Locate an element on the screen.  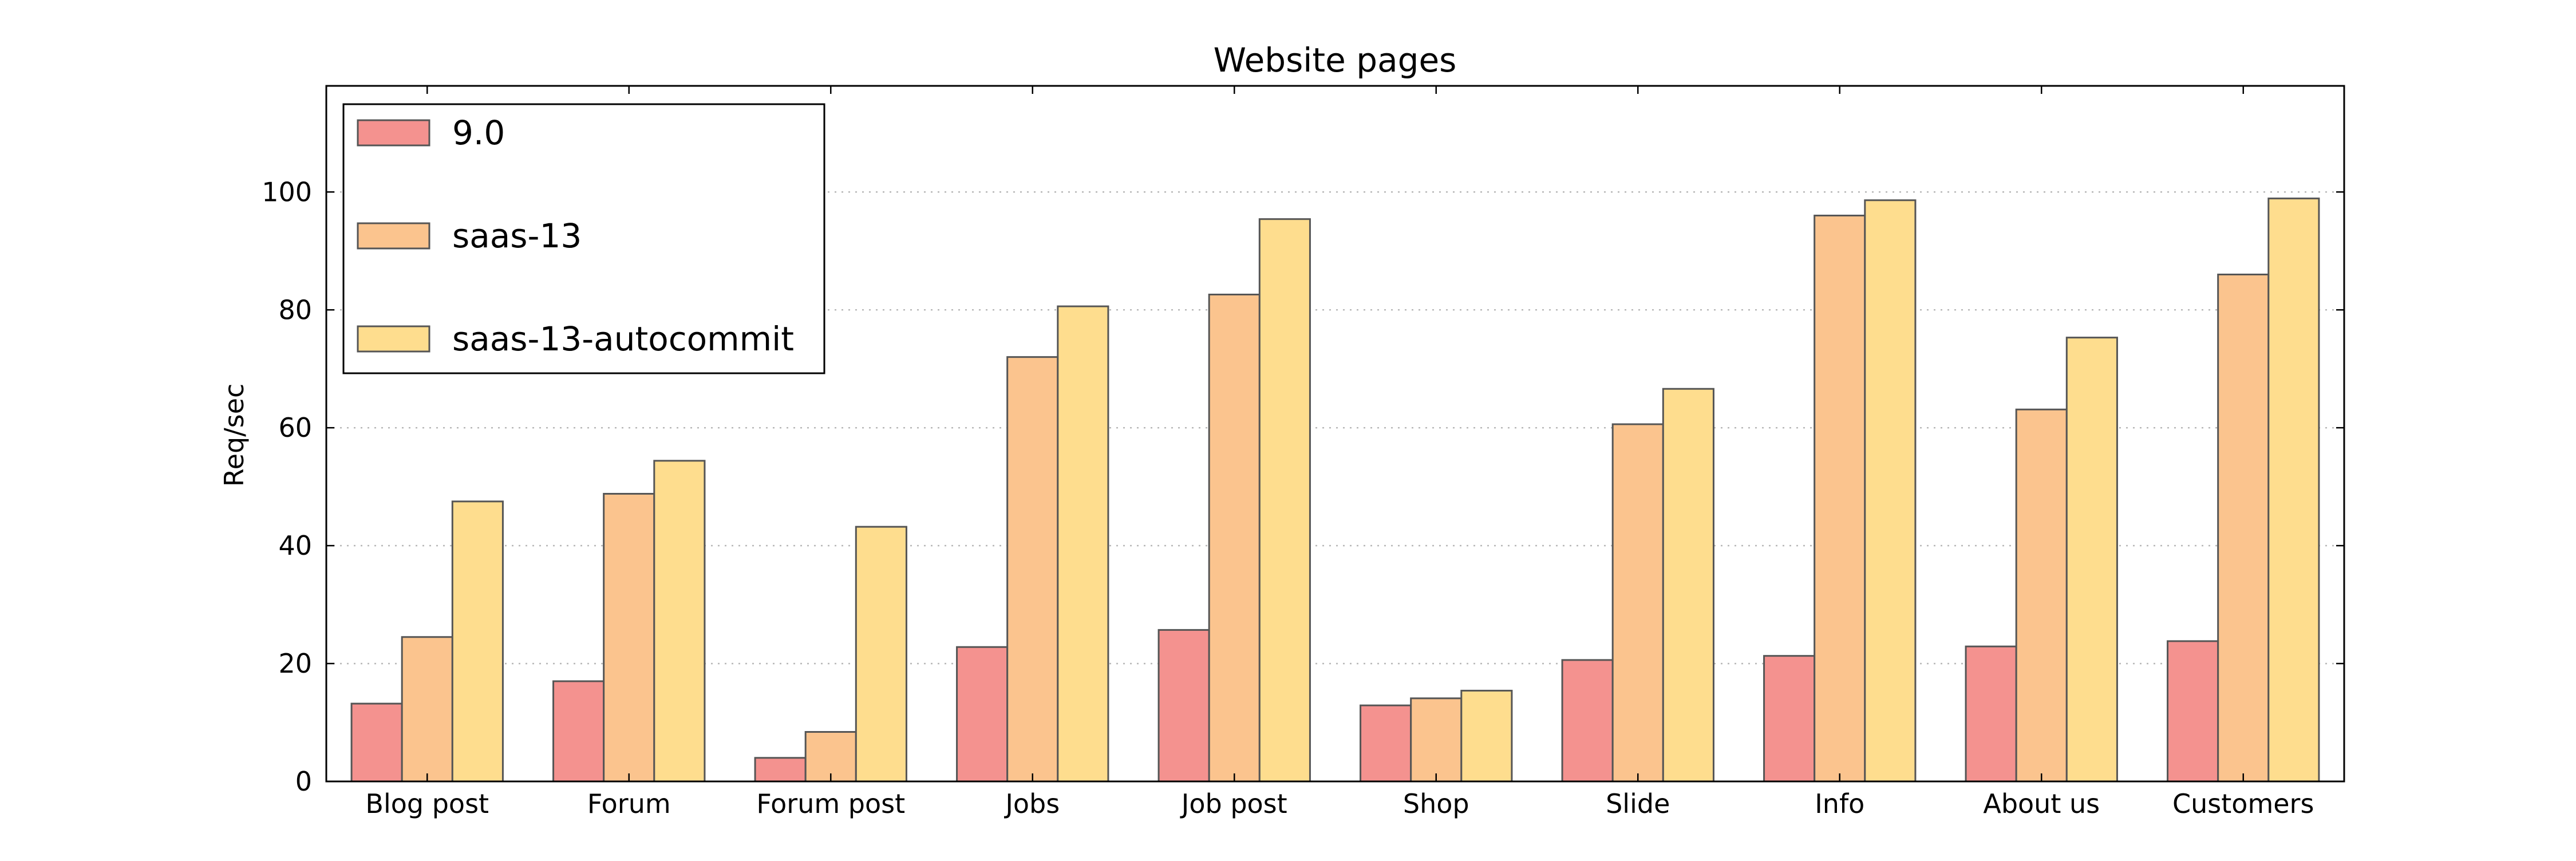
y-tick-label: 0 is located at coordinates (303, 781).